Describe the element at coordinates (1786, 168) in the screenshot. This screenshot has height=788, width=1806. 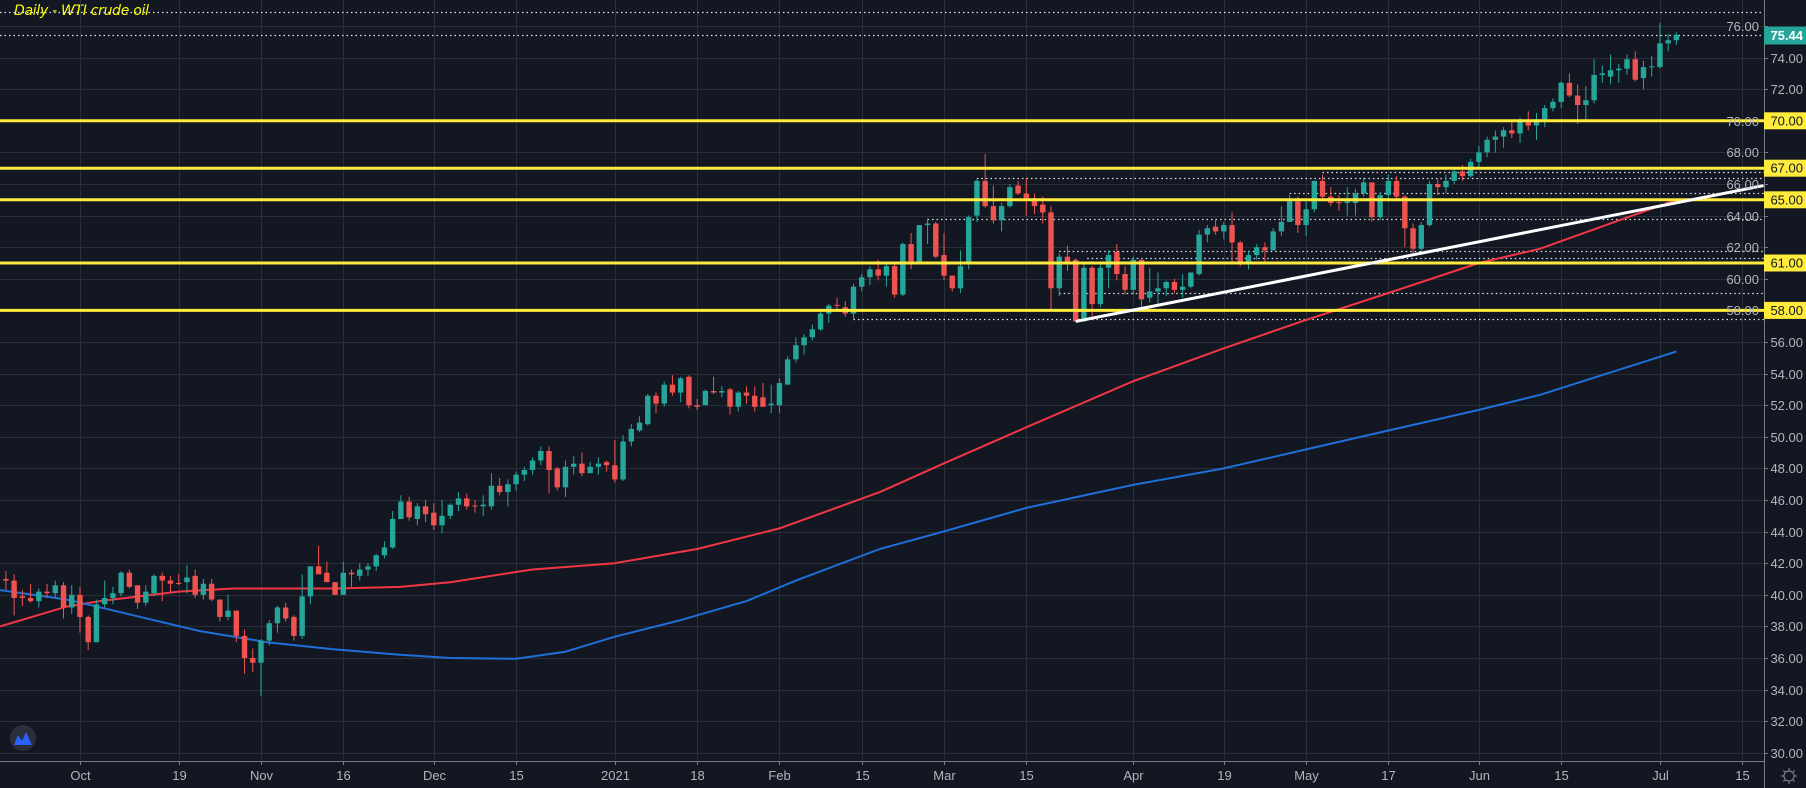
I see `level-price-label: 67.00` at that location.